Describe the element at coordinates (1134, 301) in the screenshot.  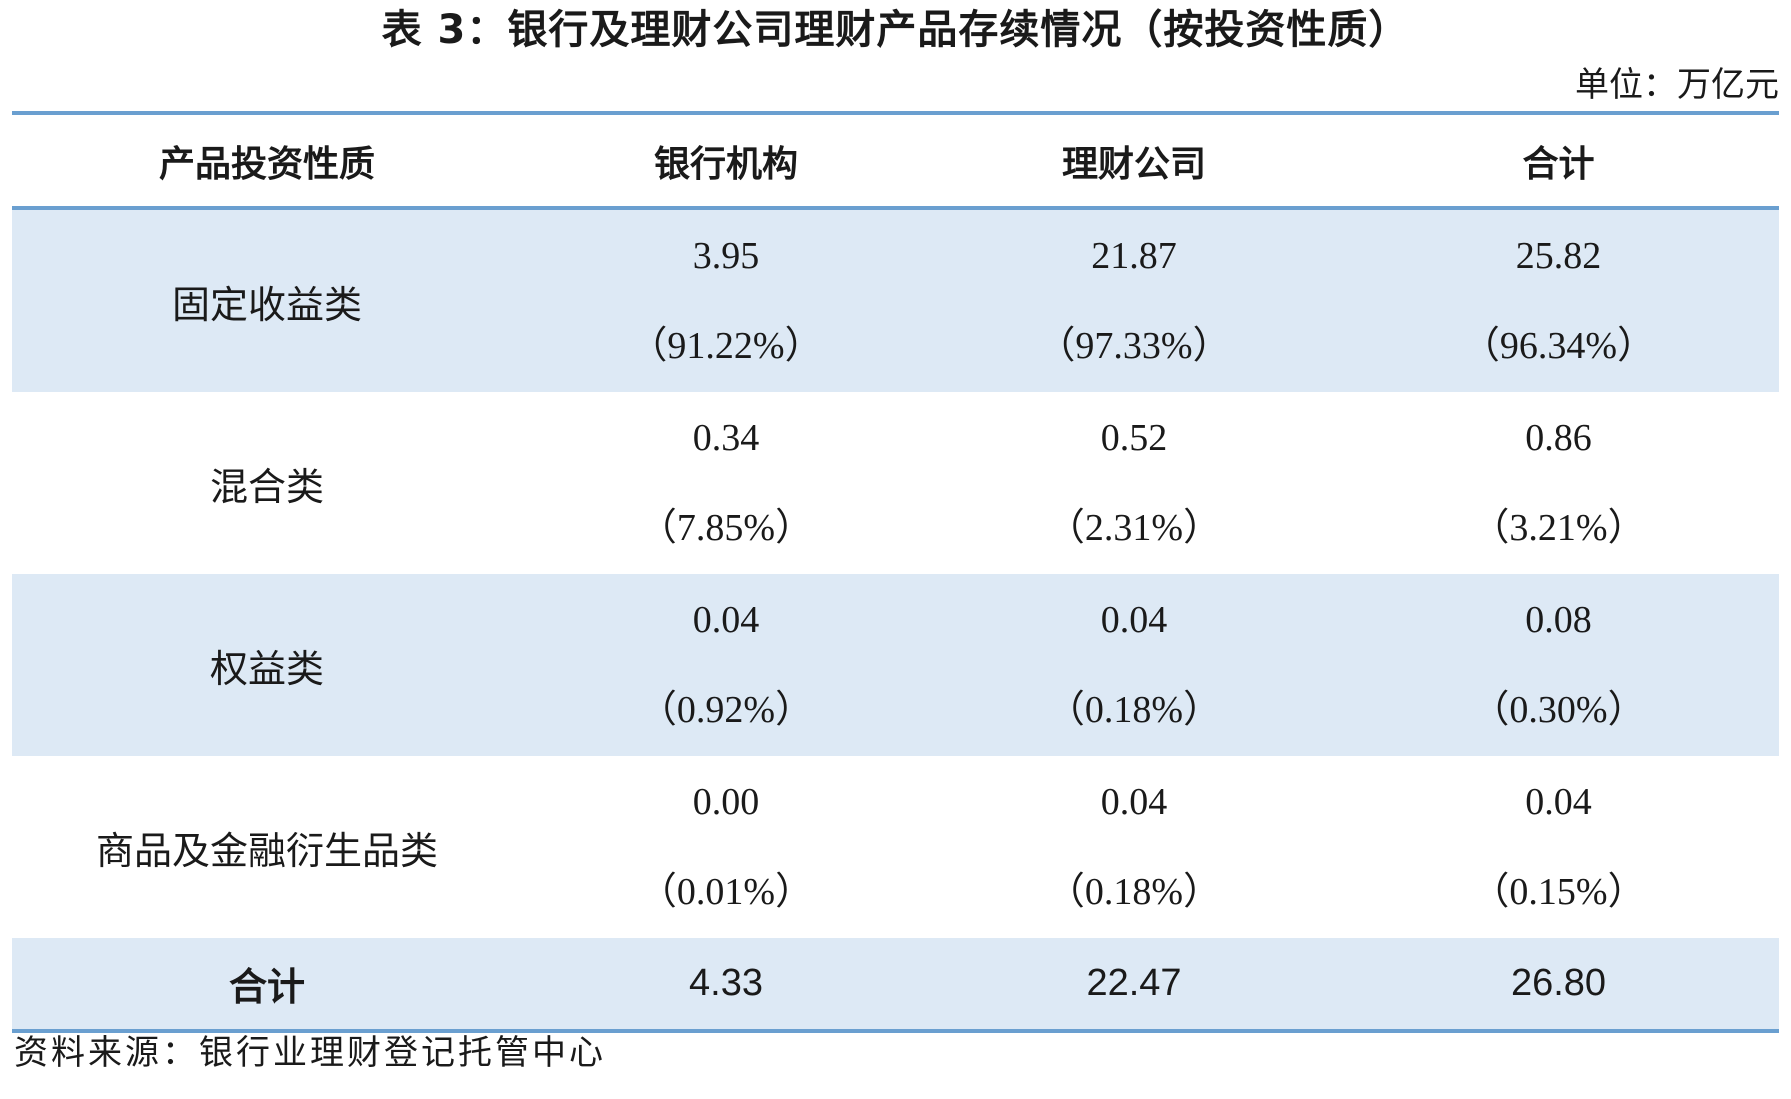
I see `value-cell: 21.87 （97.33%）` at that location.